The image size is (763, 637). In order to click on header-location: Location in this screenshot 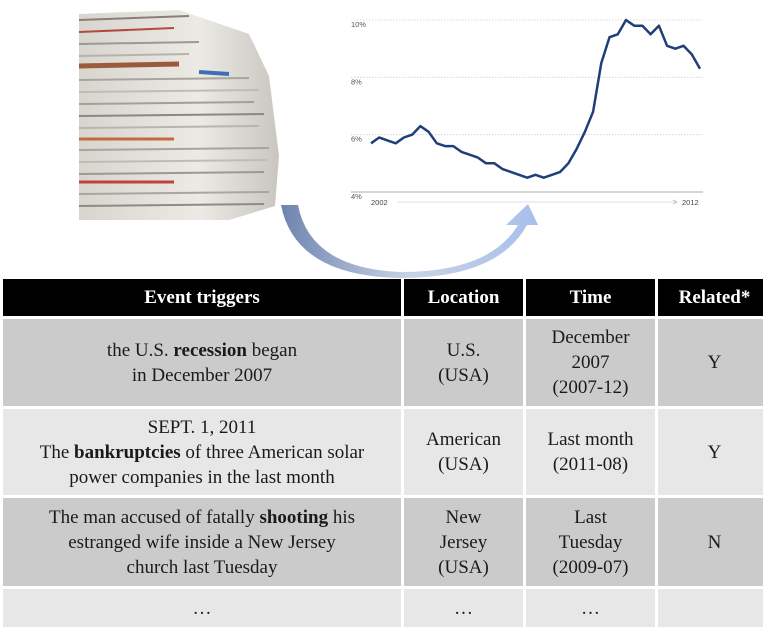, I will do `click(463, 297)`.